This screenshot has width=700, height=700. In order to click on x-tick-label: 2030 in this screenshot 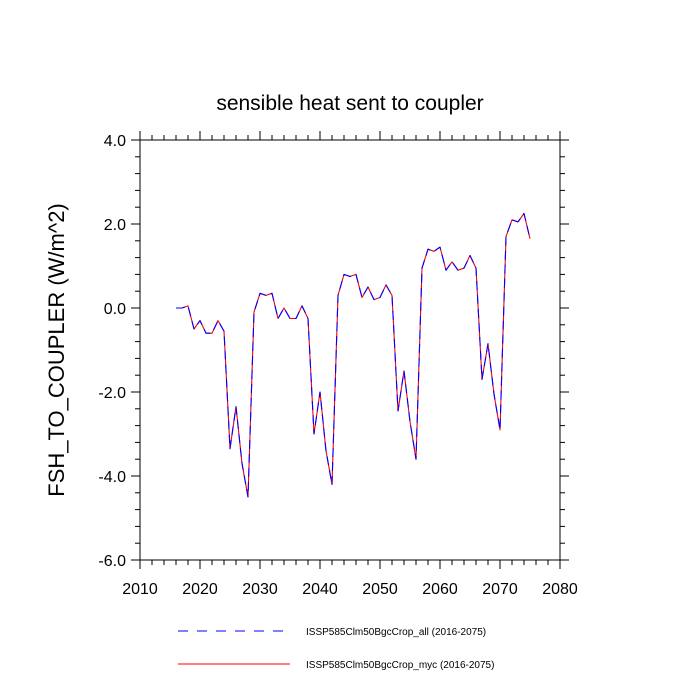, I will do `click(260, 589)`.